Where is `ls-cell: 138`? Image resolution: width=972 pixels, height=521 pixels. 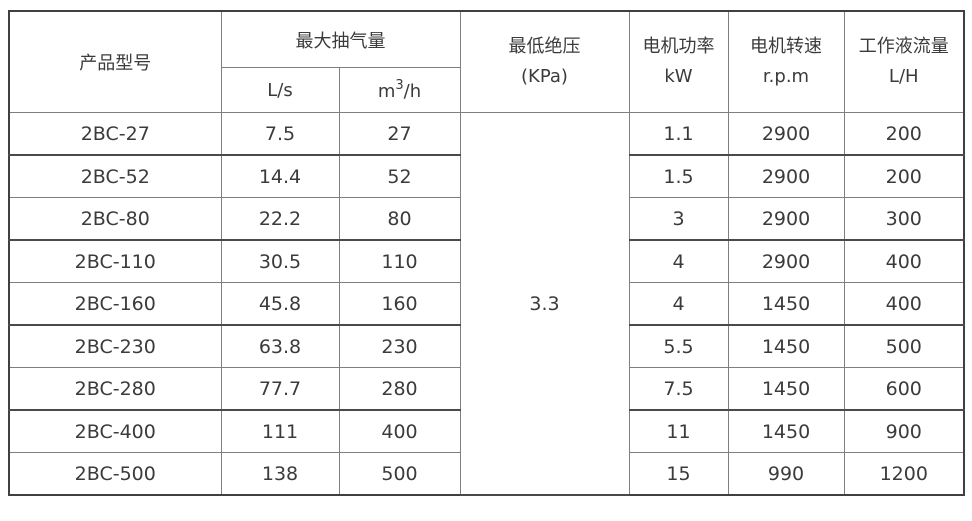 ls-cell: 138 is located at coordinates (280, 474).